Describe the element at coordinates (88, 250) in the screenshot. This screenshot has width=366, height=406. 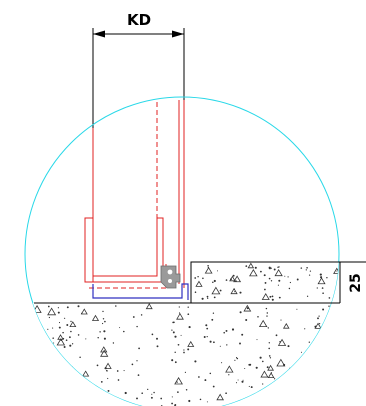
I see `outer-profile-shape` at that location.